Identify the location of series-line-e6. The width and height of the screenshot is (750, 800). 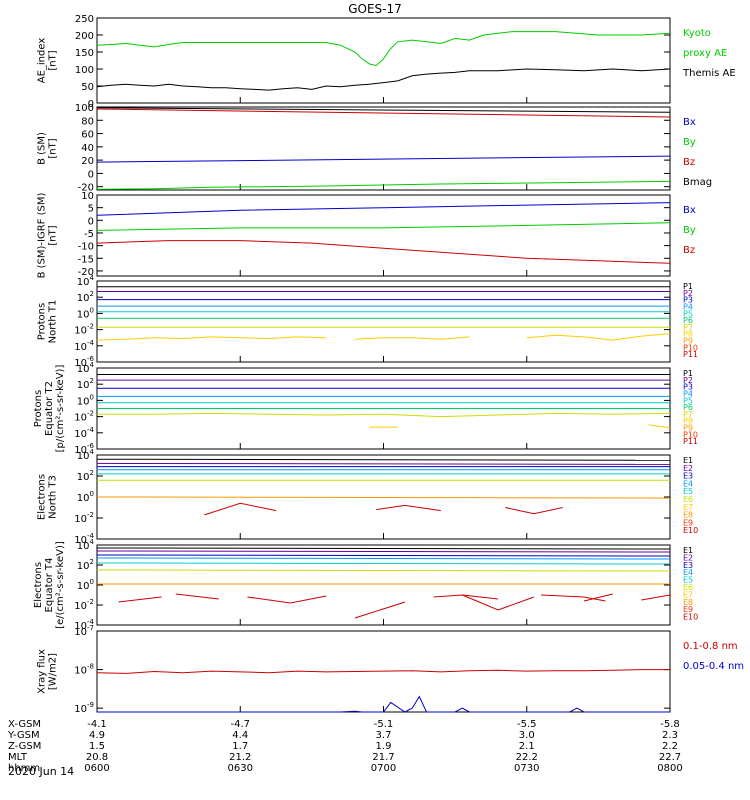
(383, 570).